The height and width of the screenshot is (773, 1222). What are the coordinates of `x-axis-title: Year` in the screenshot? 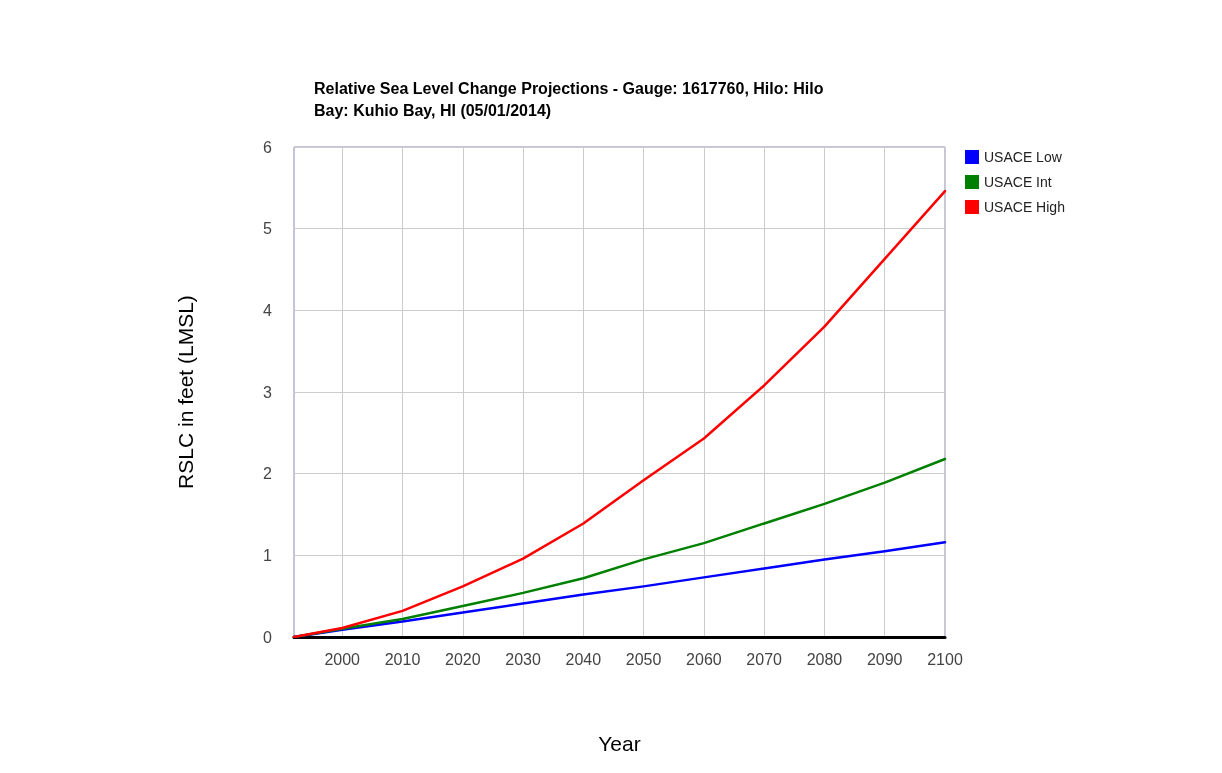 It's located at (619, 743).